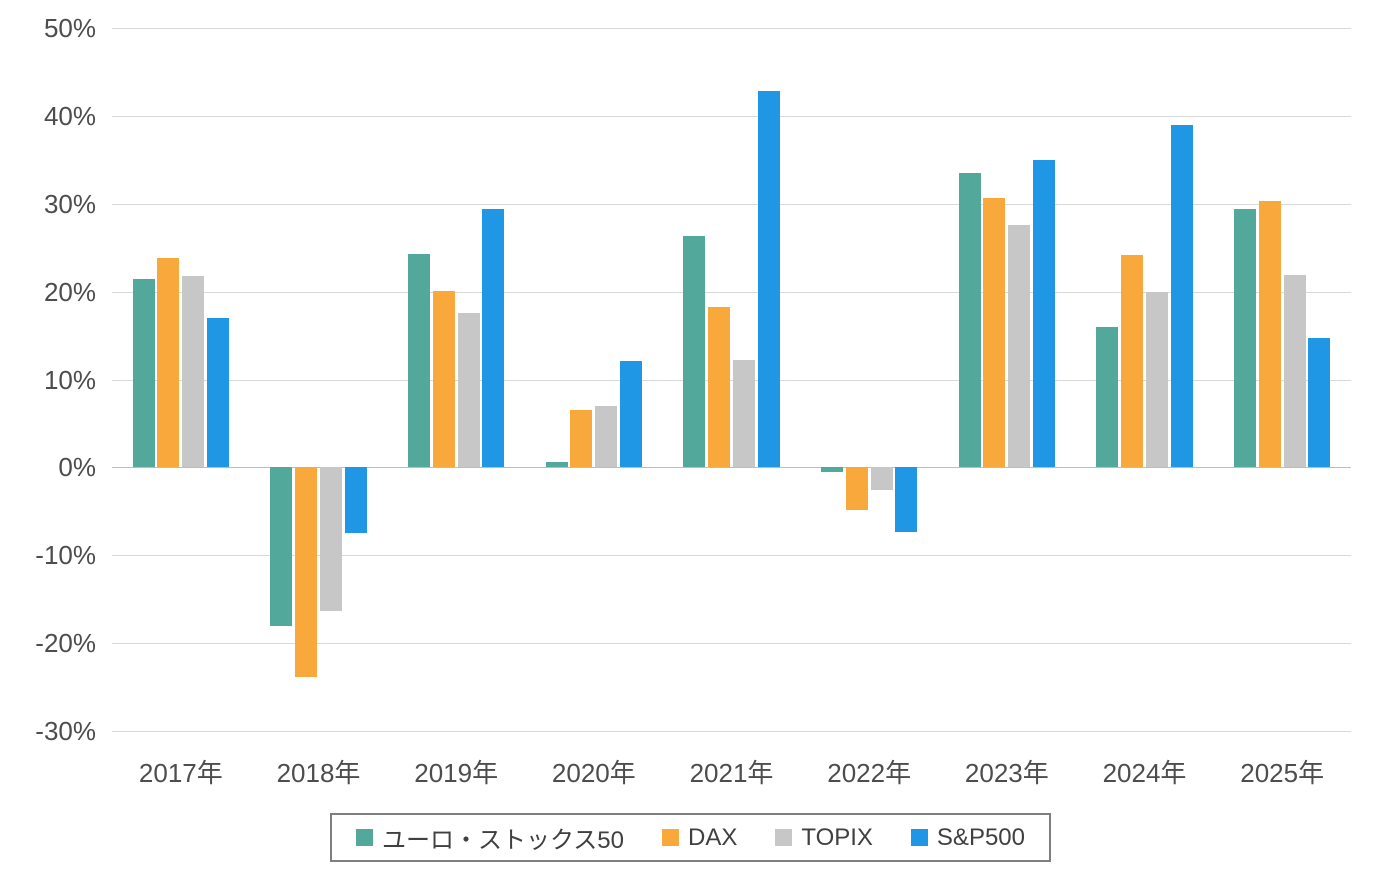 Image resolution: width=1380 pixels, height=881 pixels. I want to click on legend-label-topix: TOPIX, so click(837, 837).